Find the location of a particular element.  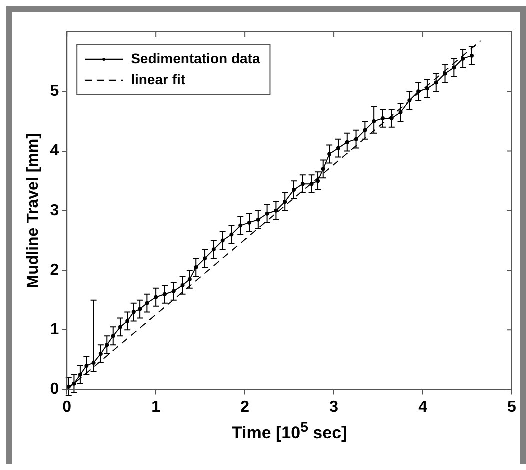

x-tick-label: 4 is located at coordinates (423, 407).